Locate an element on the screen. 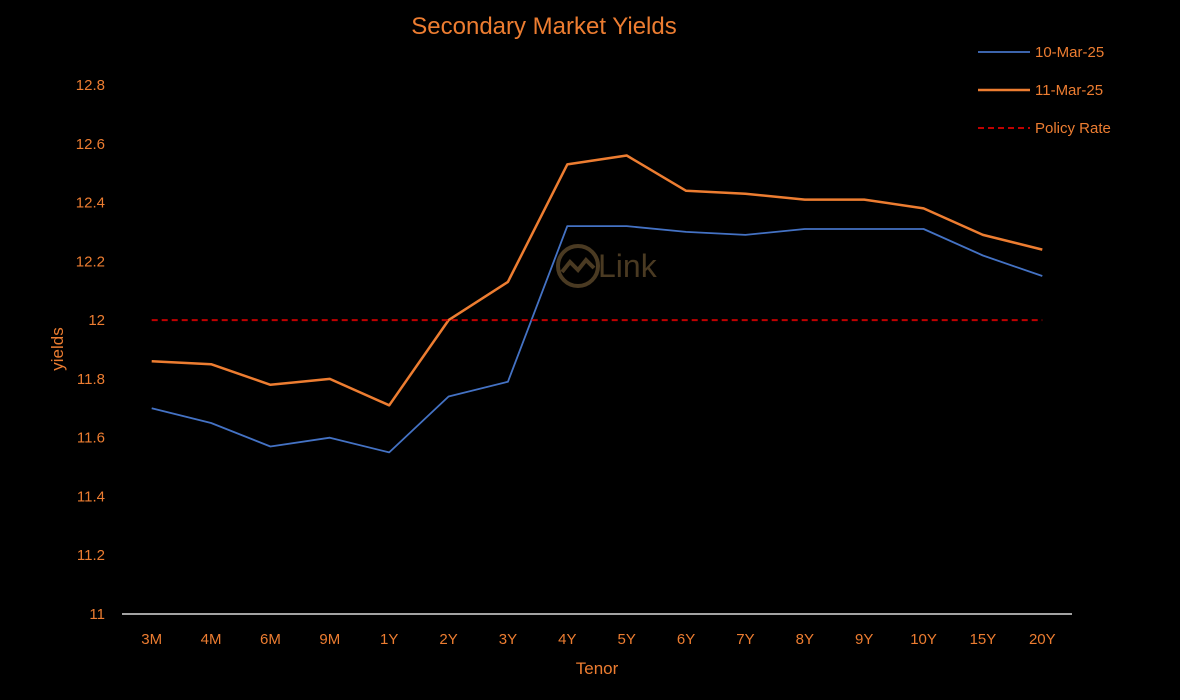 This screenshot has width=1180, height=700. legend-entry: Policy Rate is located at coordinates (1073, 128).